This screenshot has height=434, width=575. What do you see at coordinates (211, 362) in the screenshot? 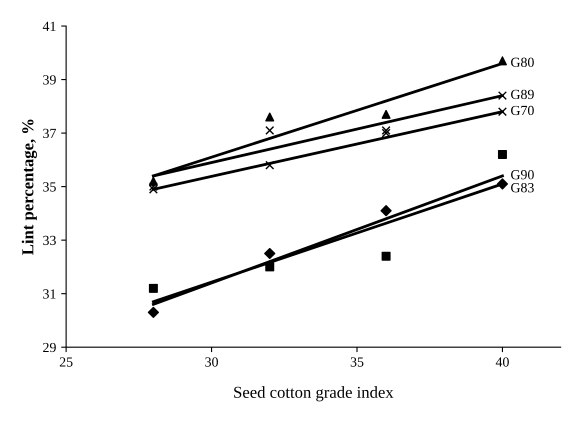
I see `x-tick-label: 30` at bounding box center [211, 362].